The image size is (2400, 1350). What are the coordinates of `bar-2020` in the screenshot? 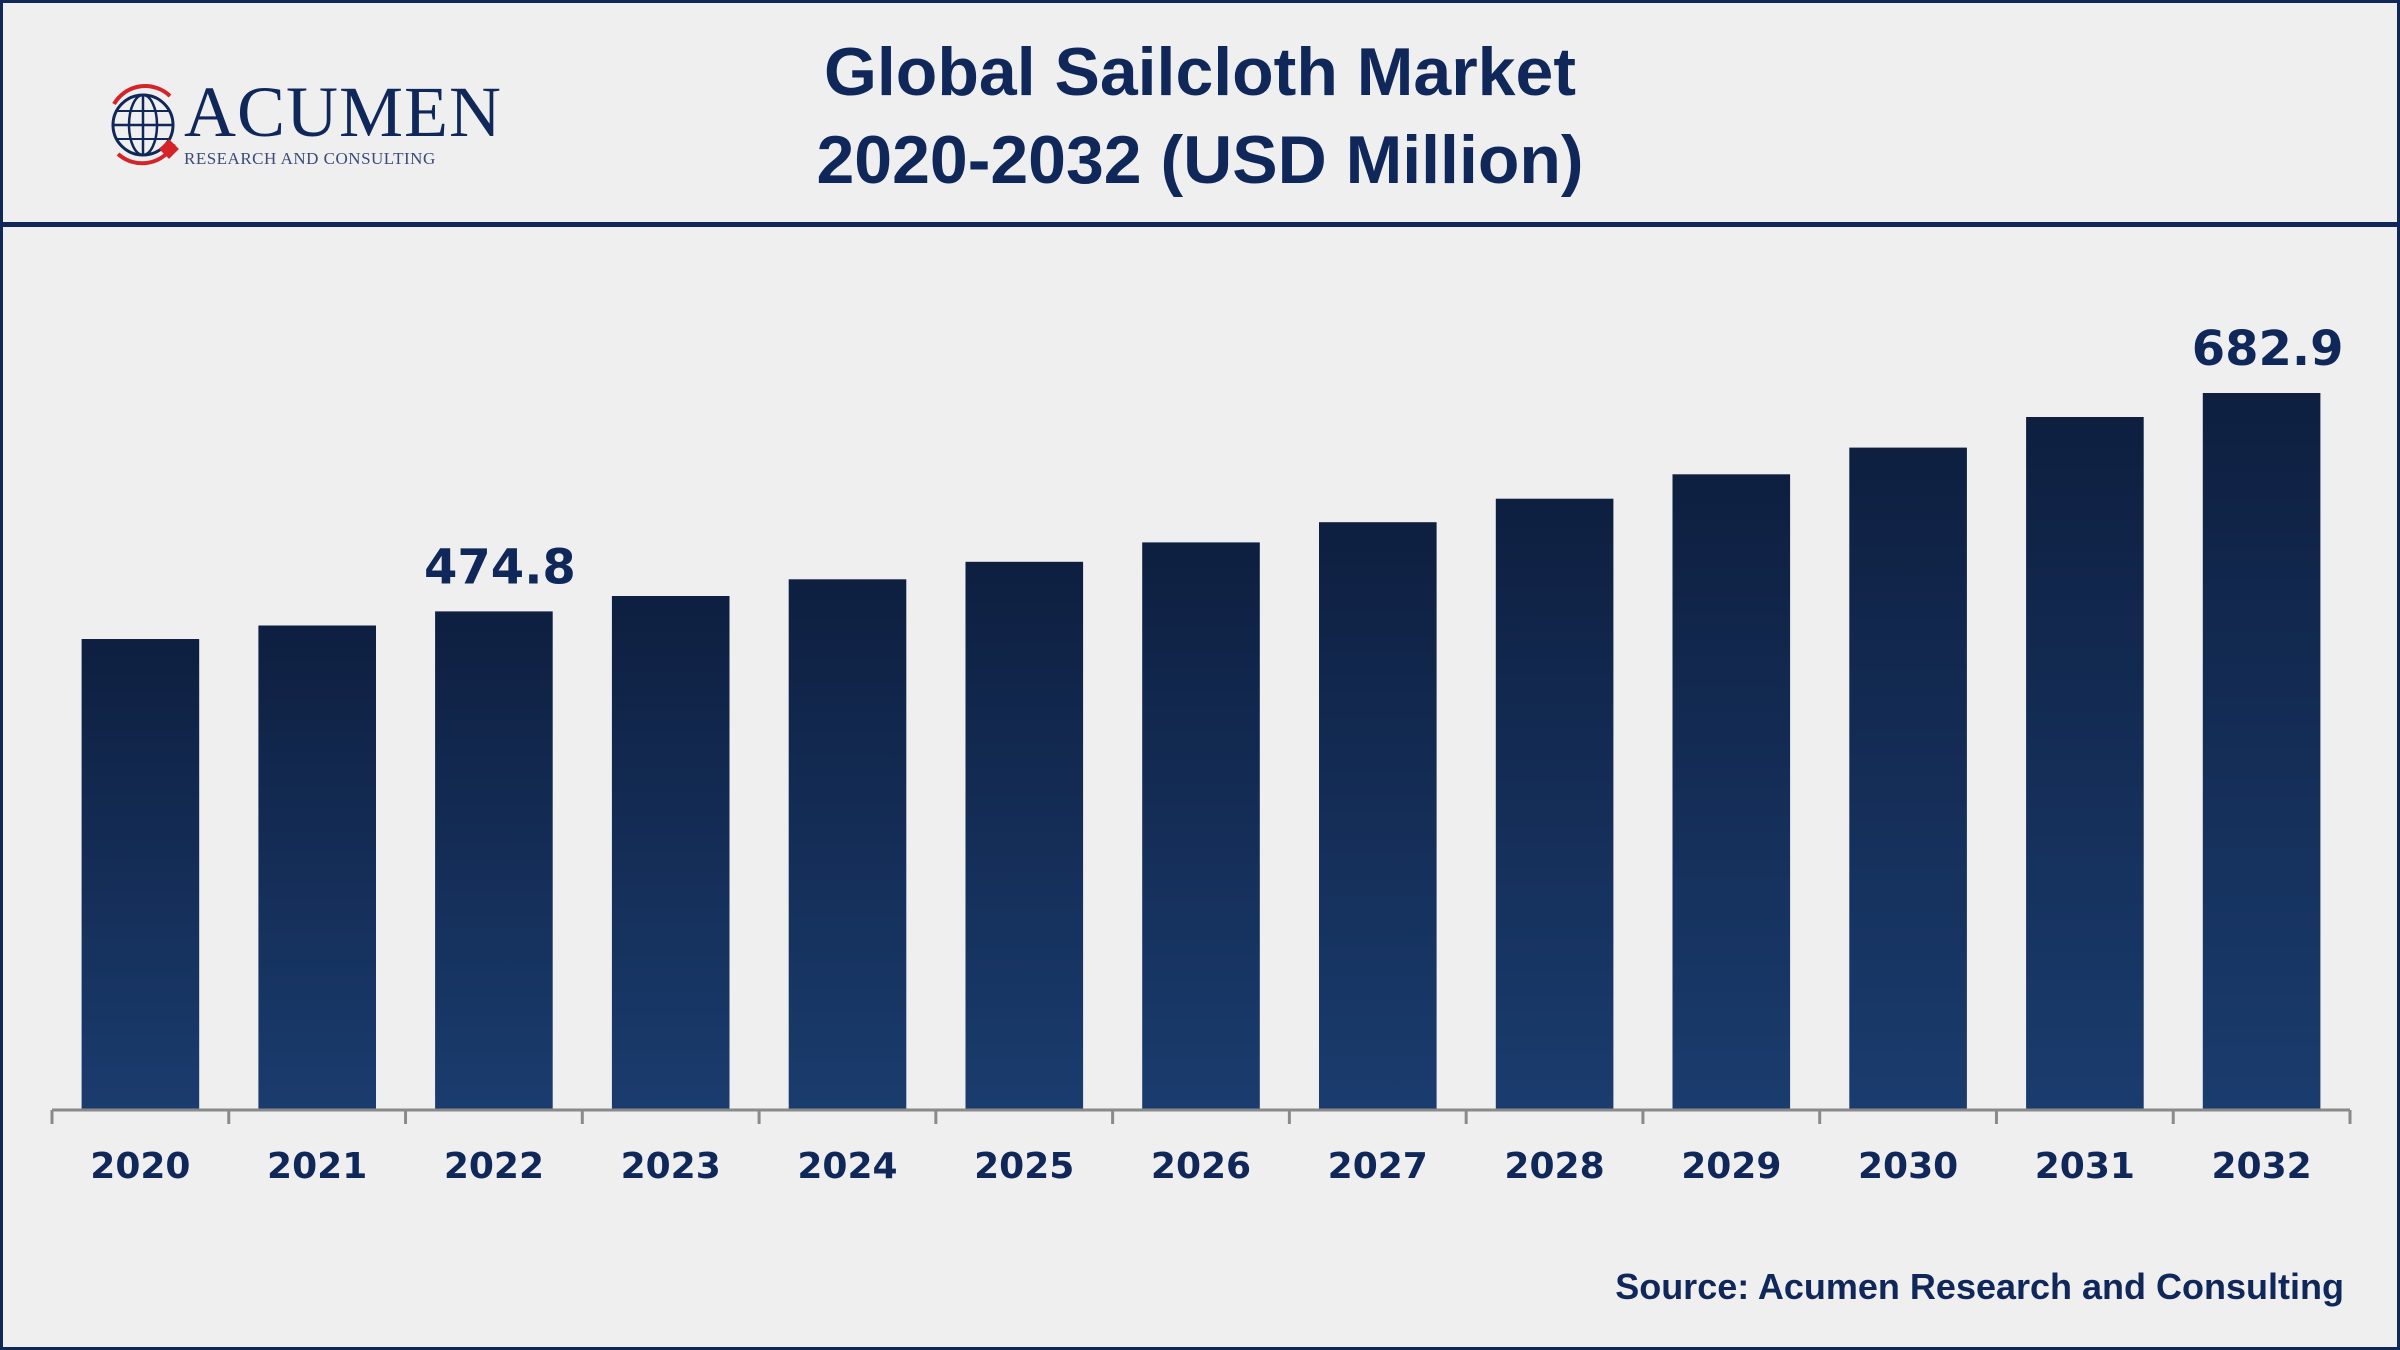 It's located at (140, 874).